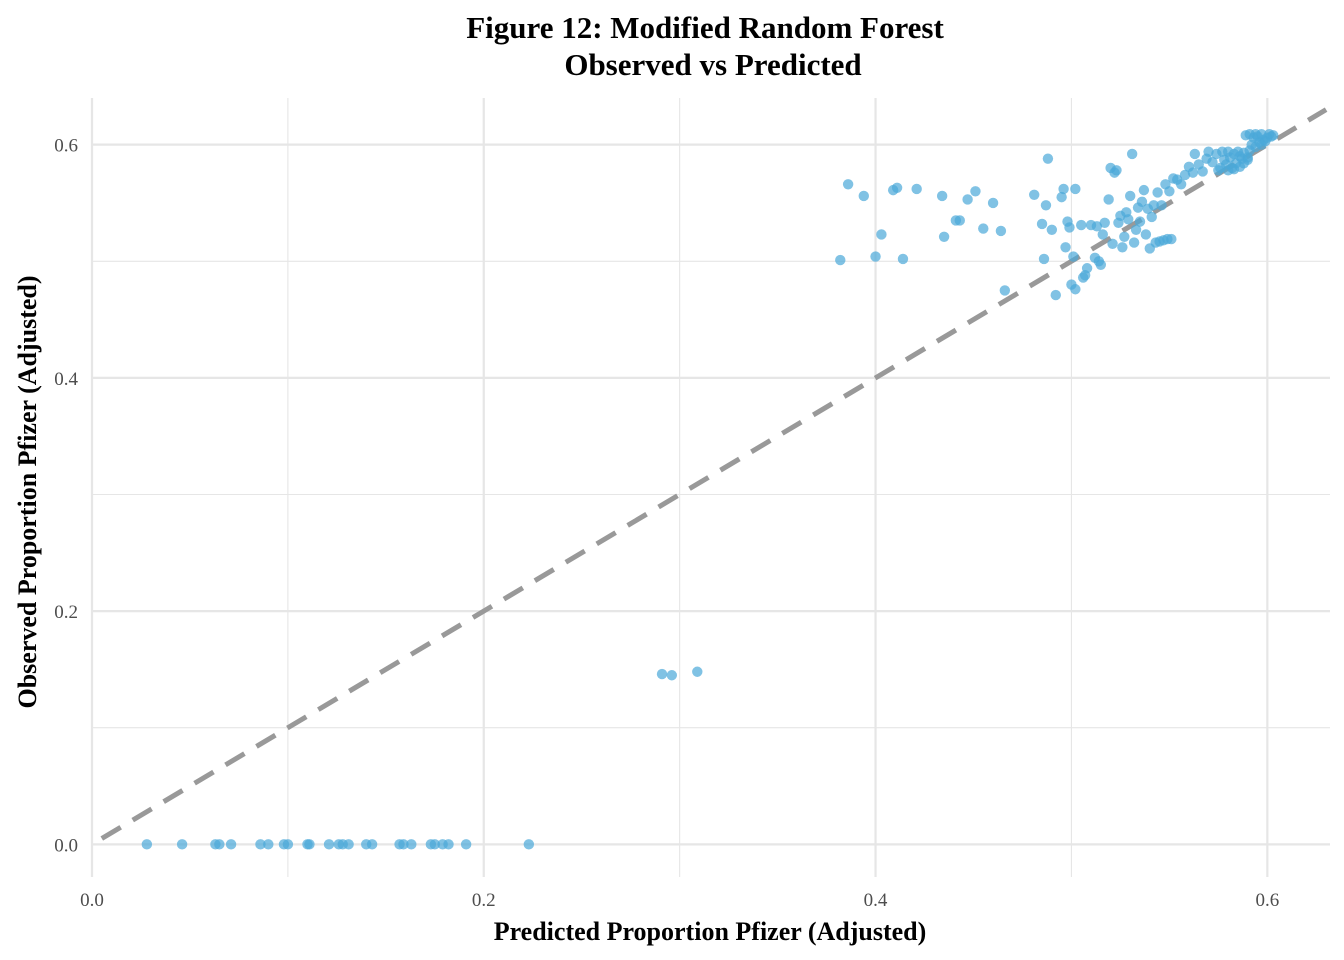 This screenshot has width=1344, height=960. Describe the element at coordinates (66, 379) in the screenshot. I see `y-tick-label: 0.4` at that location.